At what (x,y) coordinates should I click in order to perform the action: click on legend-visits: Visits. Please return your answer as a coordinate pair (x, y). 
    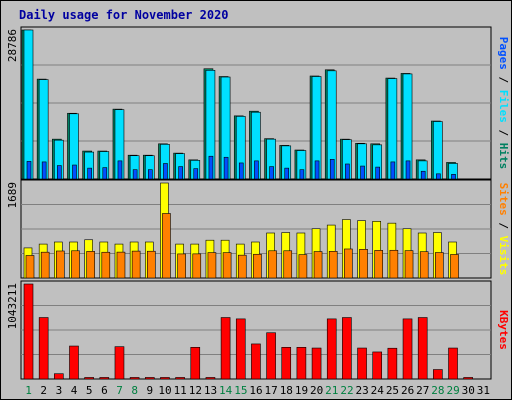
    Looking at the image, I should click on (503, 256).